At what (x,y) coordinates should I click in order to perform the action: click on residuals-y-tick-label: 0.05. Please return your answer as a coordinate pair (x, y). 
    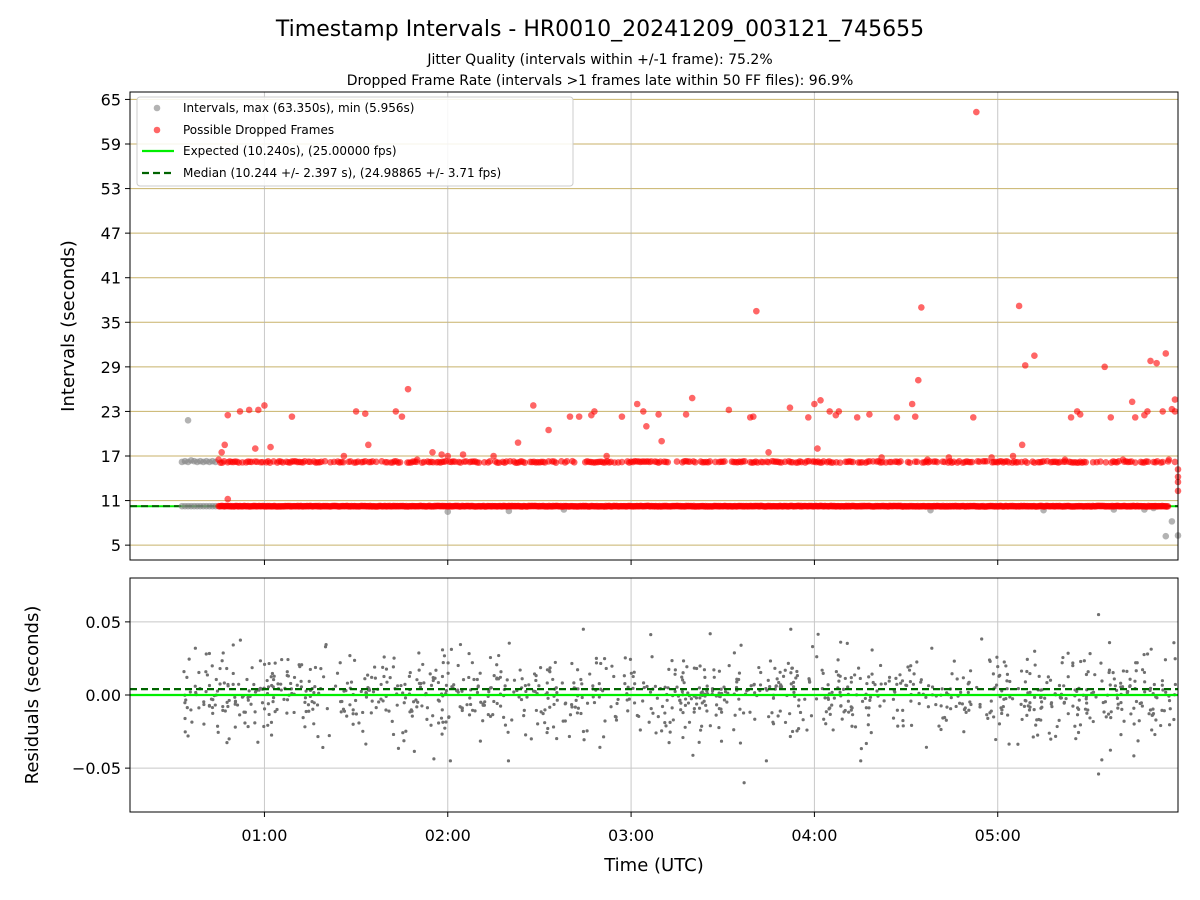
    Looking at the image, I should click on (103, 622).